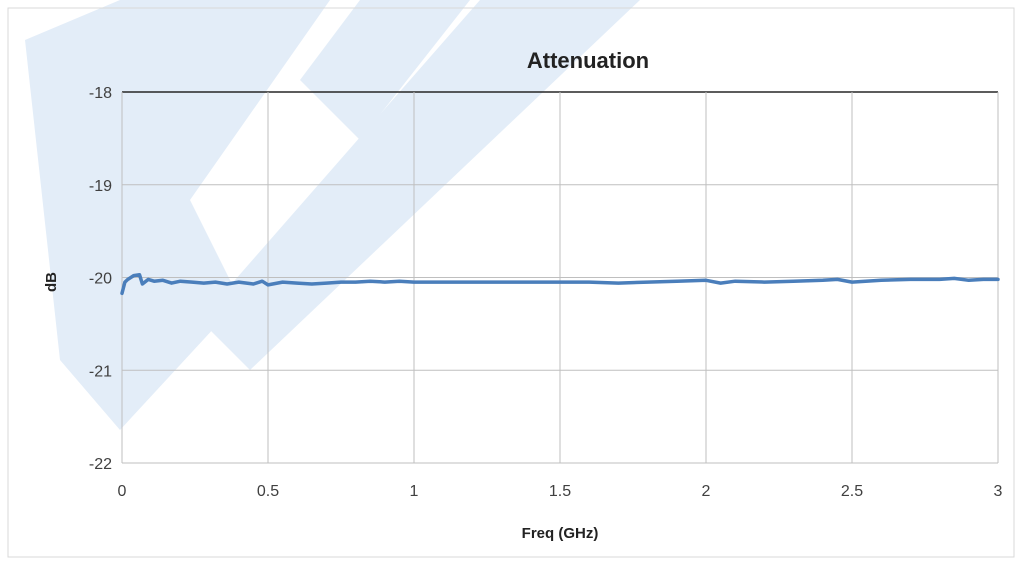 This screenshot has width=1022, height=570. Describe the element at coordinates (100, 464) in the screenshot. I see `y-tick-label: -22` at that location.